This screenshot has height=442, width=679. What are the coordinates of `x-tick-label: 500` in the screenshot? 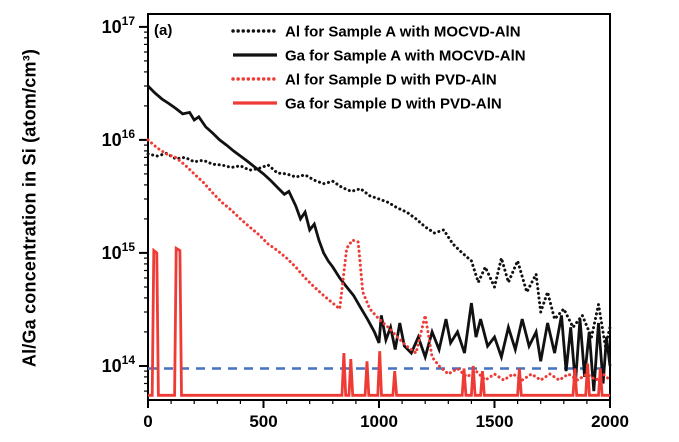 It's located at (263, 421).